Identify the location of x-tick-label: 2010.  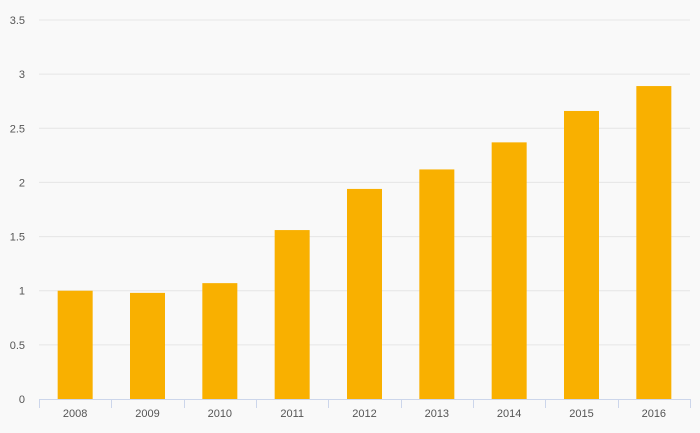
(220, 414).